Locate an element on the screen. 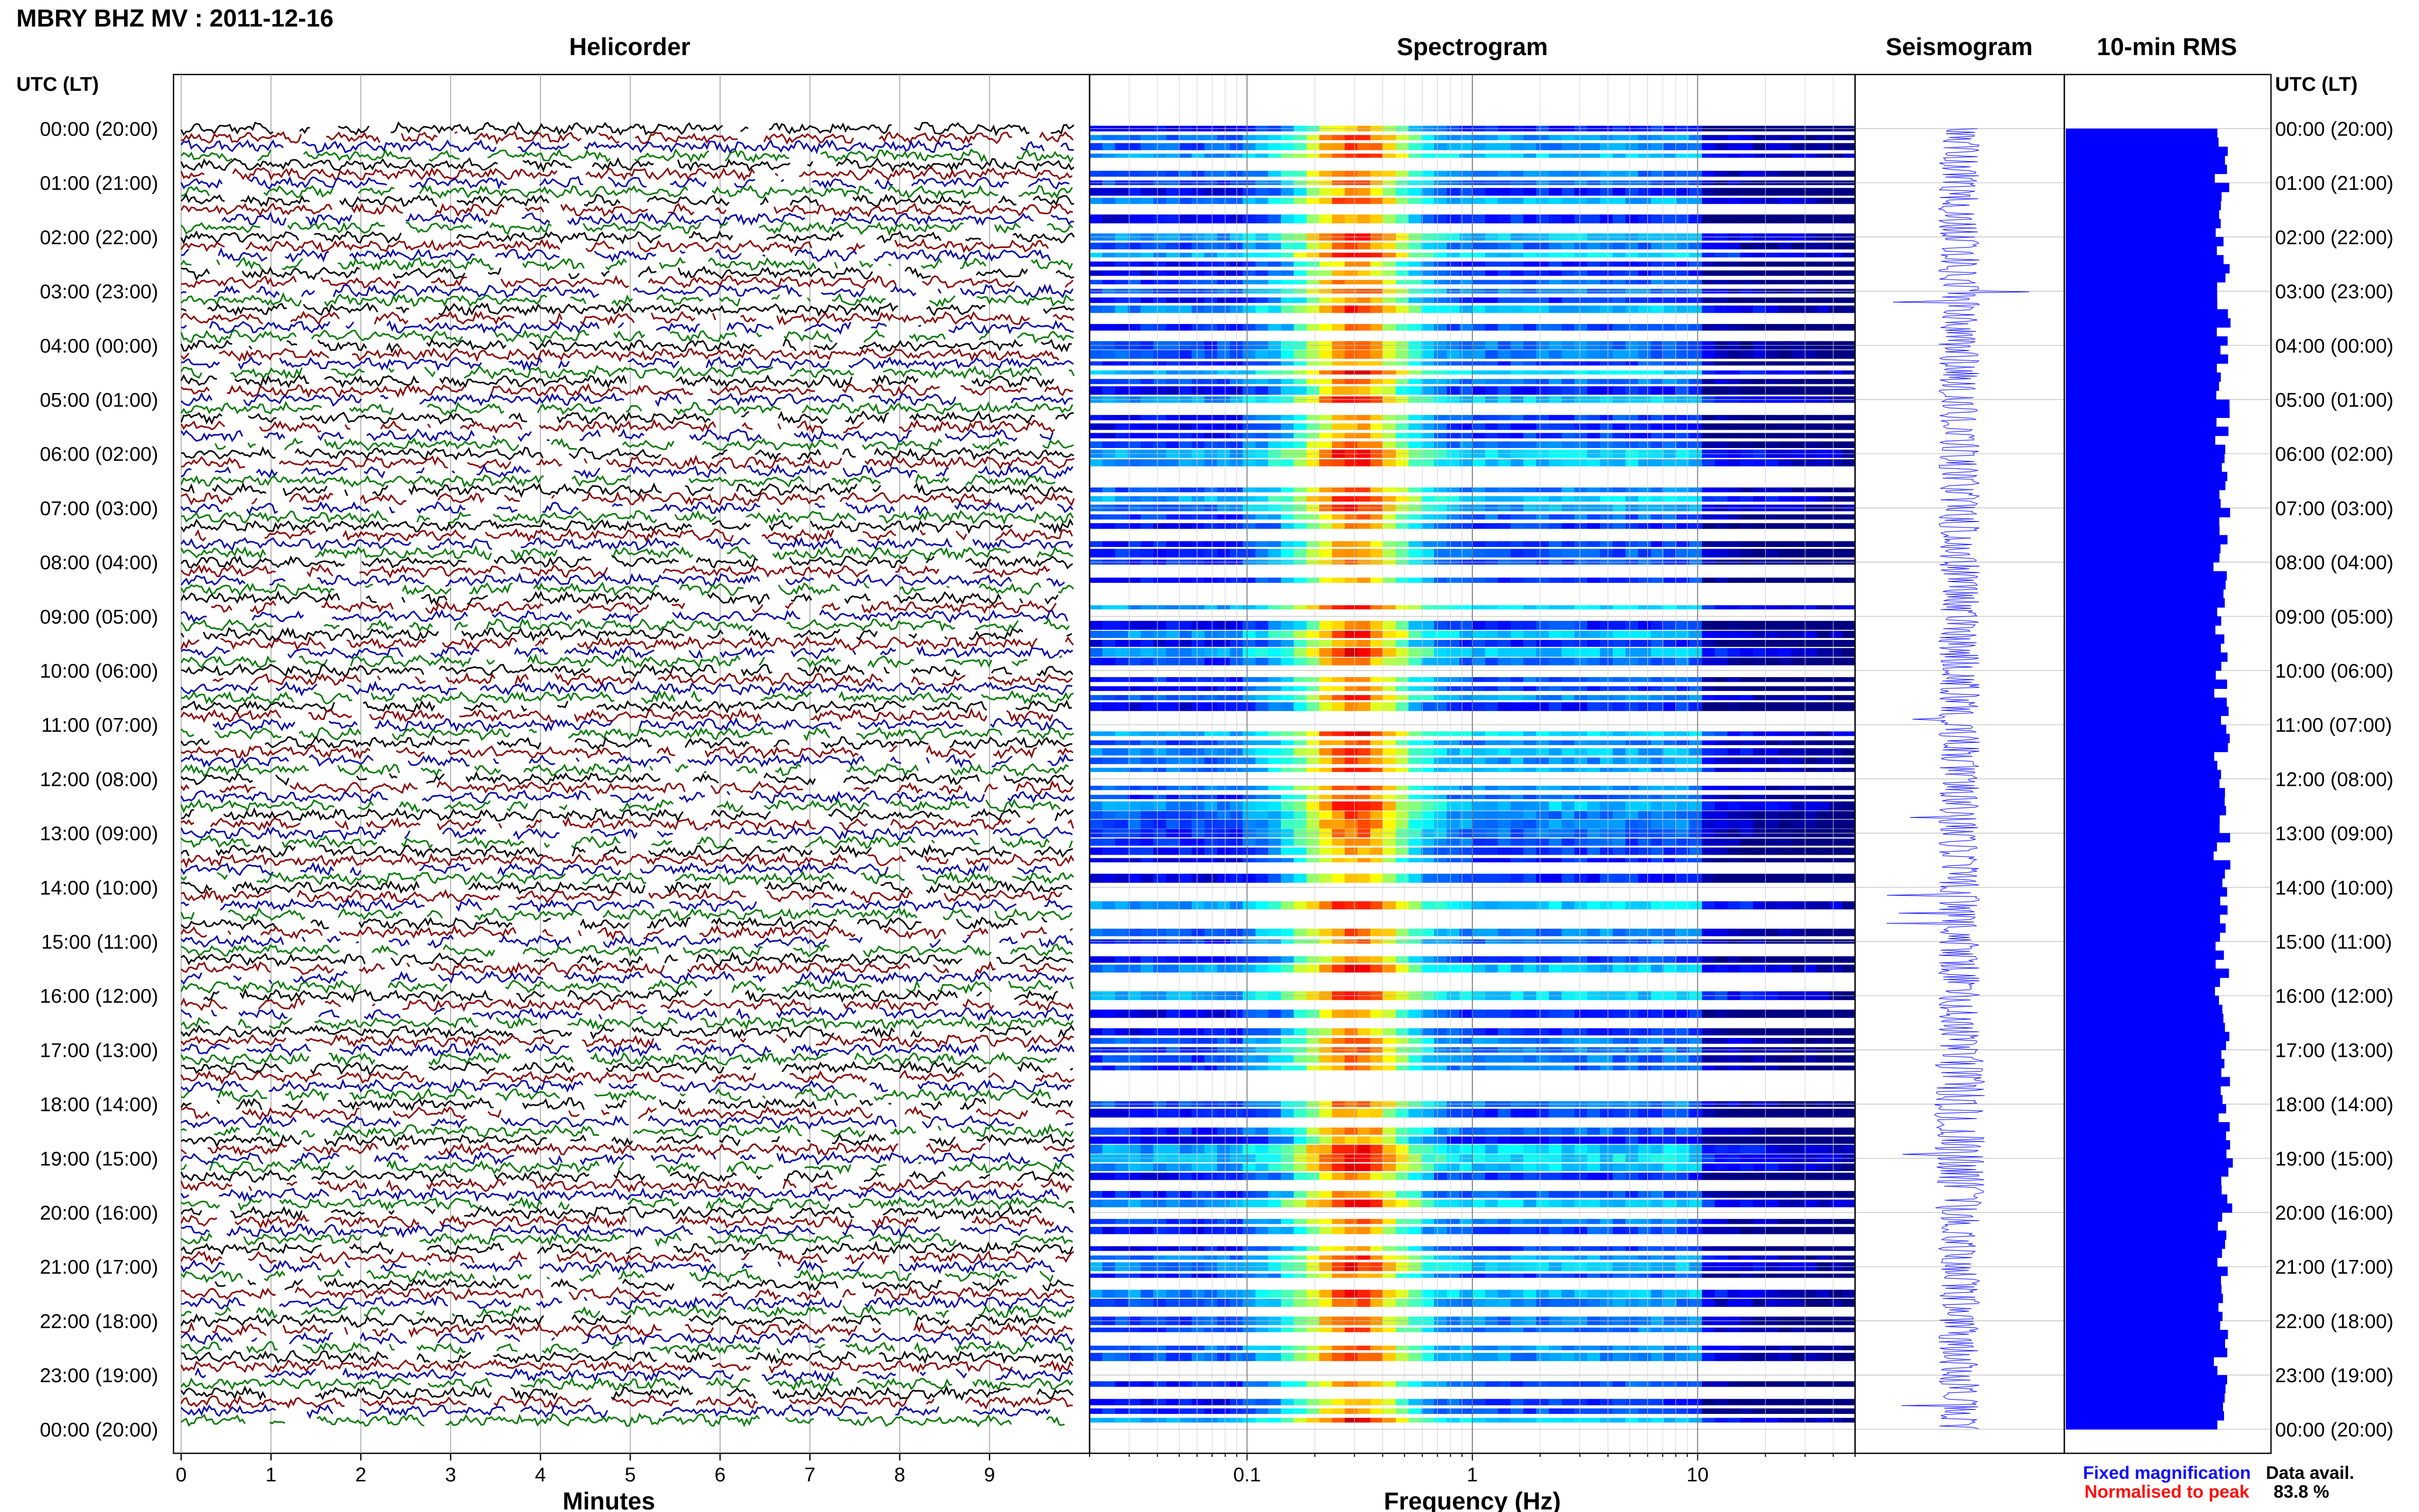  row-label-left: 05:00 (01:00) is located at coordinates (99, 400).